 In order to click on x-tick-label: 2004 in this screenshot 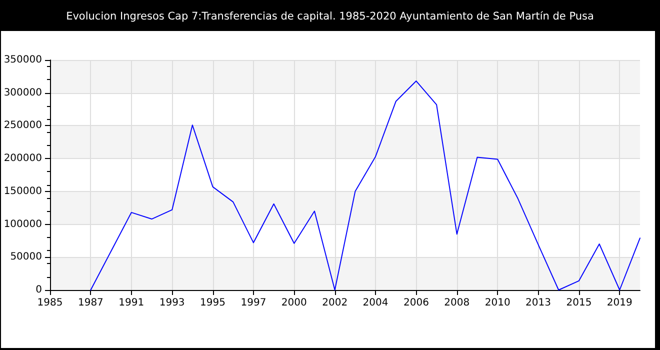, I will do `click(375, 303)`.